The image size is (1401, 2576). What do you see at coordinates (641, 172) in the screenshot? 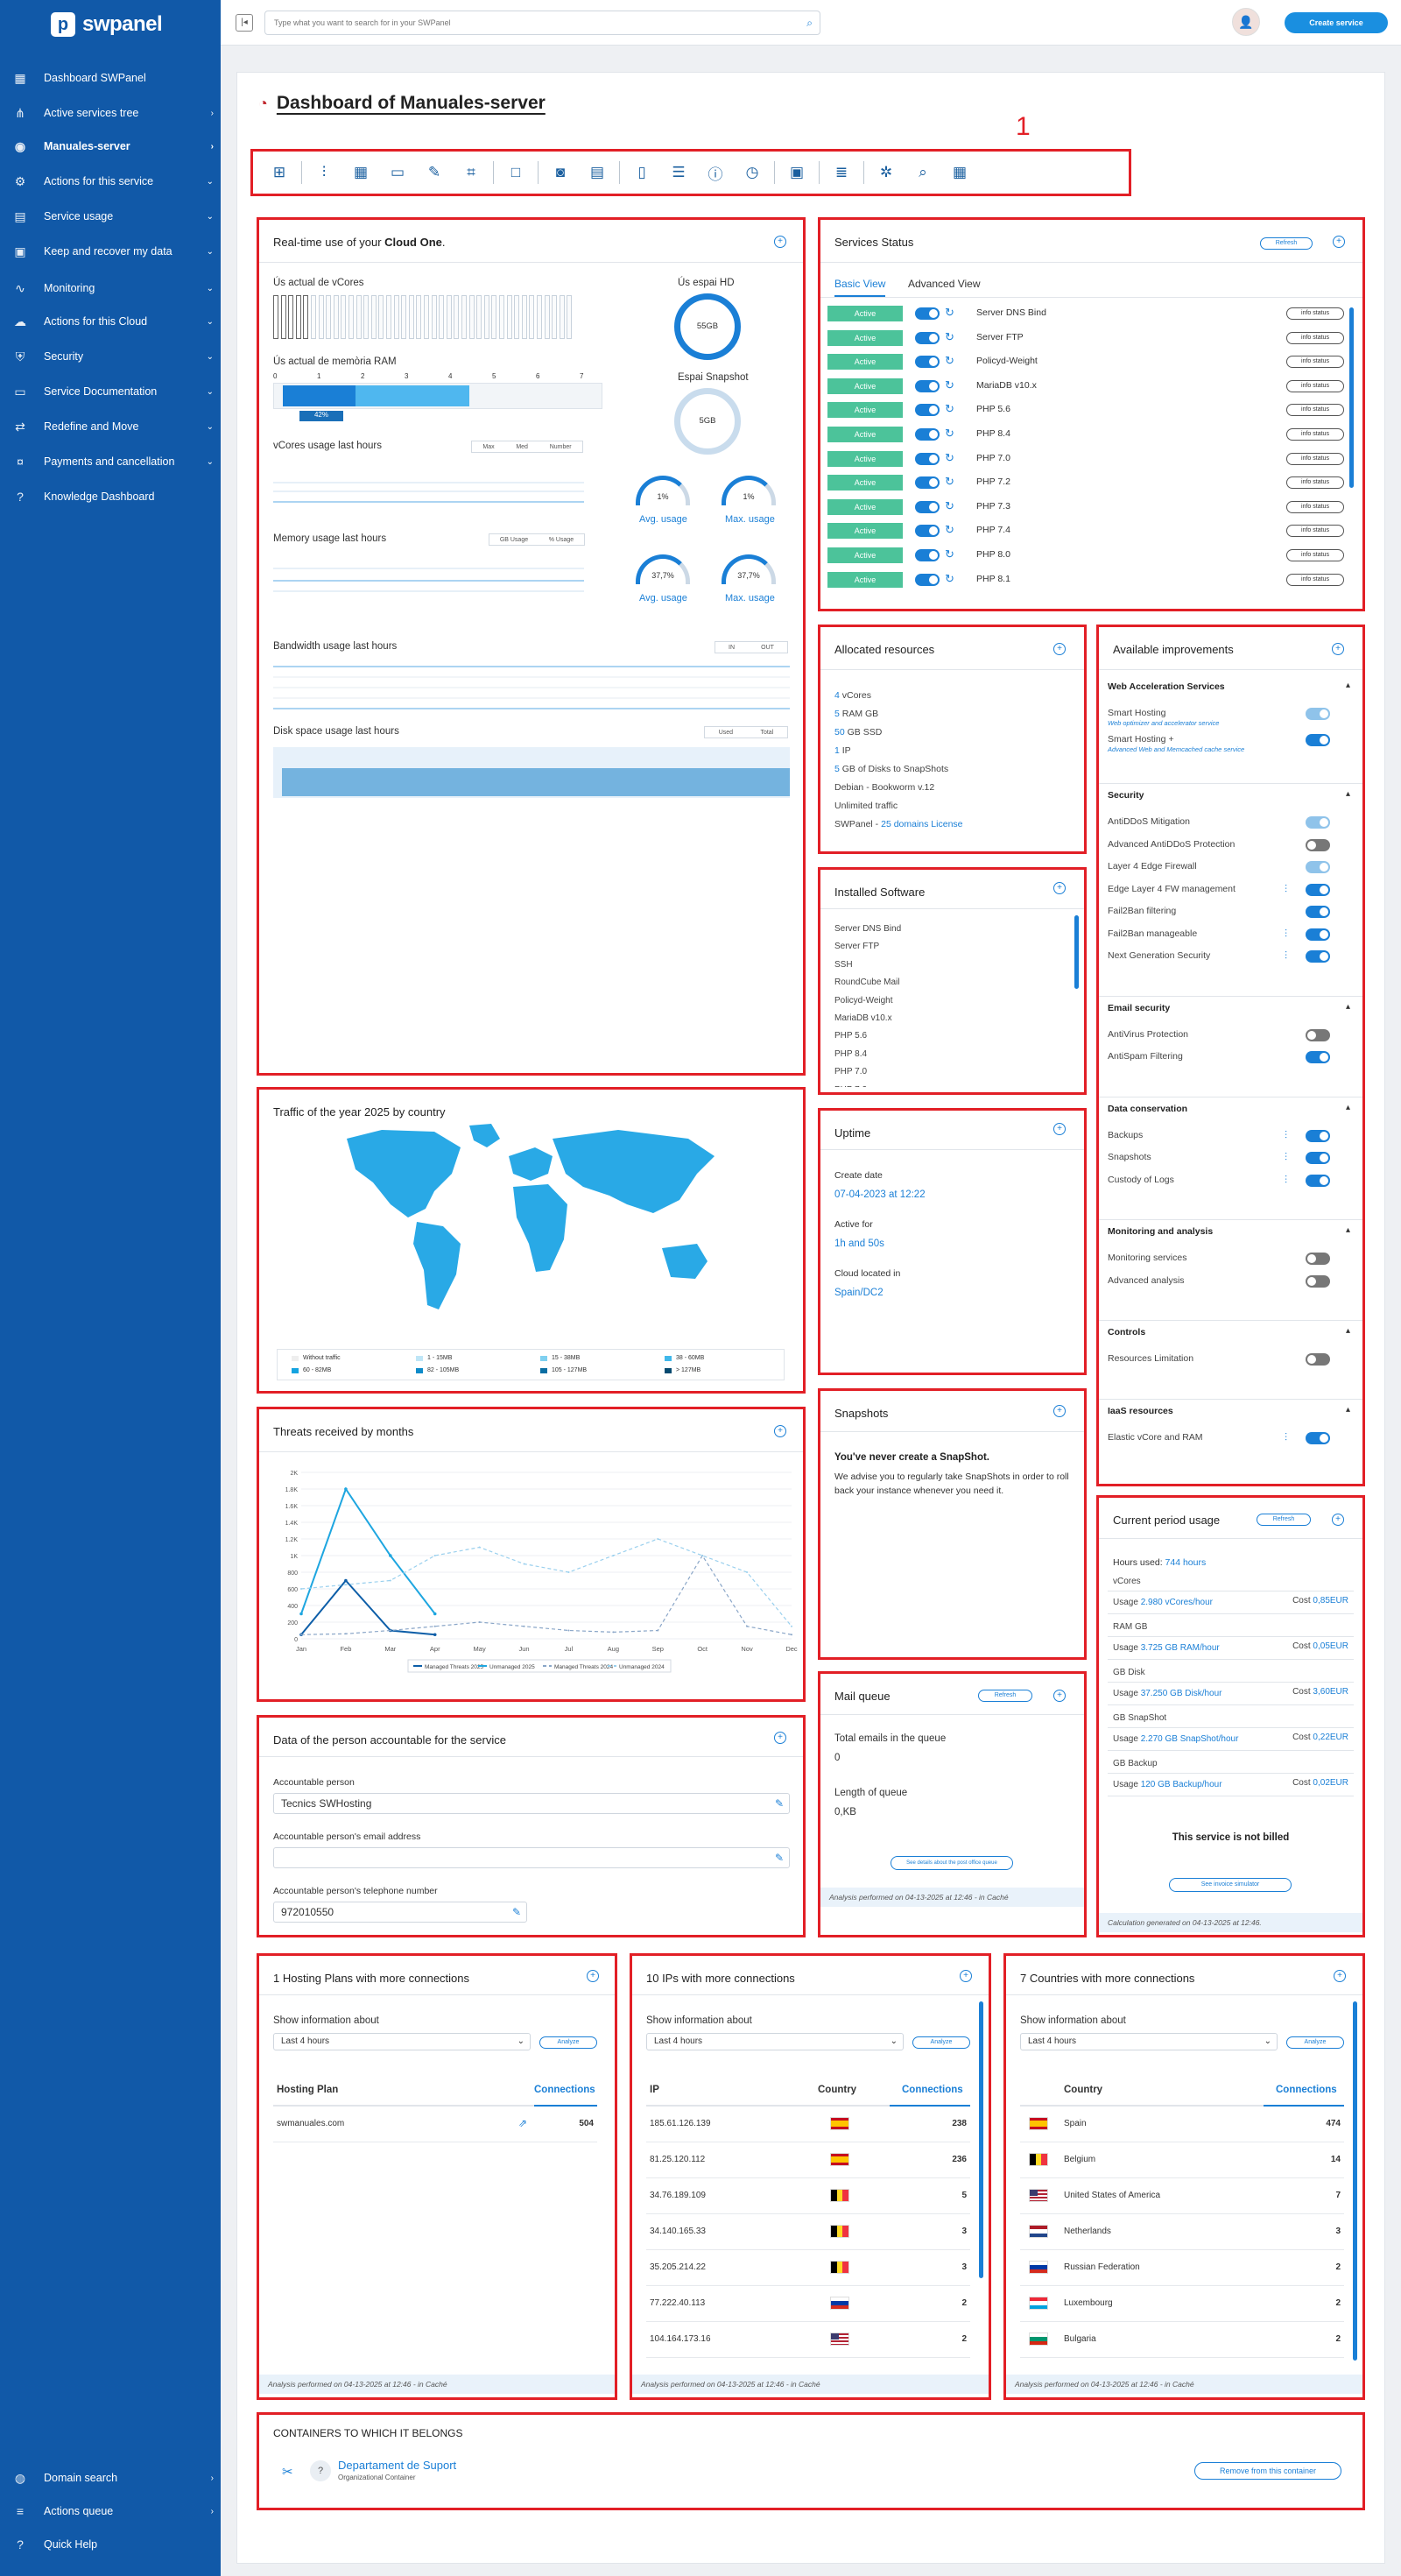
I see `battery-icon: ▯` at bounding box center [641, 172].